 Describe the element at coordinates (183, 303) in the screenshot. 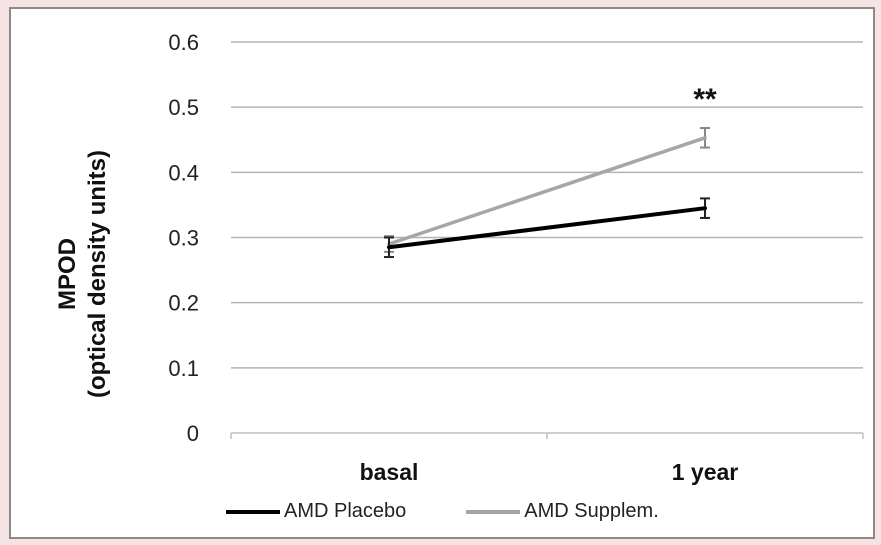

I see `y-tick-label: 0.2` at that location.